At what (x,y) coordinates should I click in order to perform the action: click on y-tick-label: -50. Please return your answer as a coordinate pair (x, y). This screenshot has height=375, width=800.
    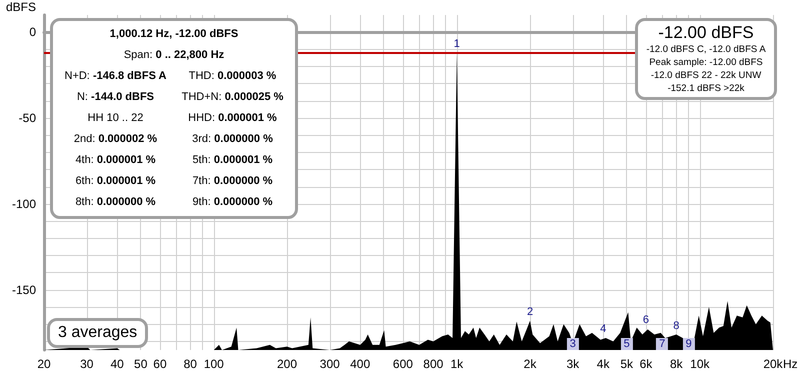
    Looking at the image, I should click on (27, 118).